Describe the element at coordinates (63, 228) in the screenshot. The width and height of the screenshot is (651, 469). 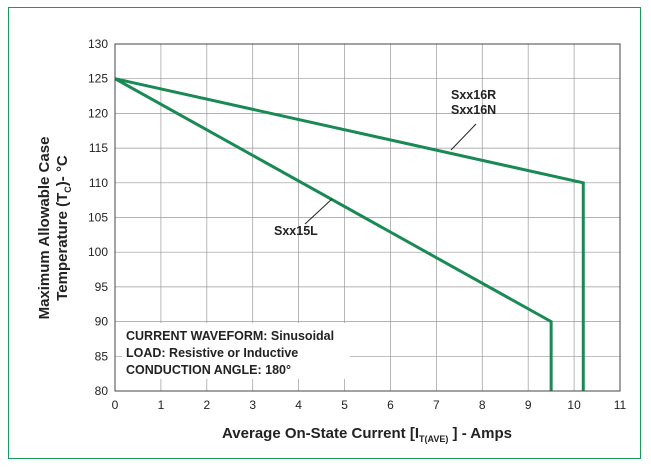
I see `y-axis-title-line2: Temperature (TC)- °C` at that location.